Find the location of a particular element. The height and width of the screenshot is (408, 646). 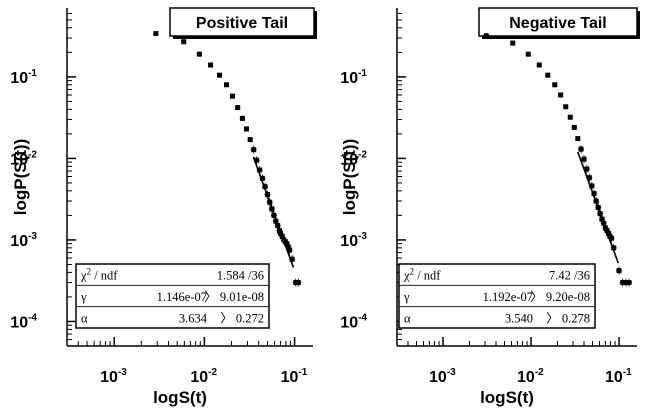

stat-value: 3.634 is located at coordinates (193, 318).